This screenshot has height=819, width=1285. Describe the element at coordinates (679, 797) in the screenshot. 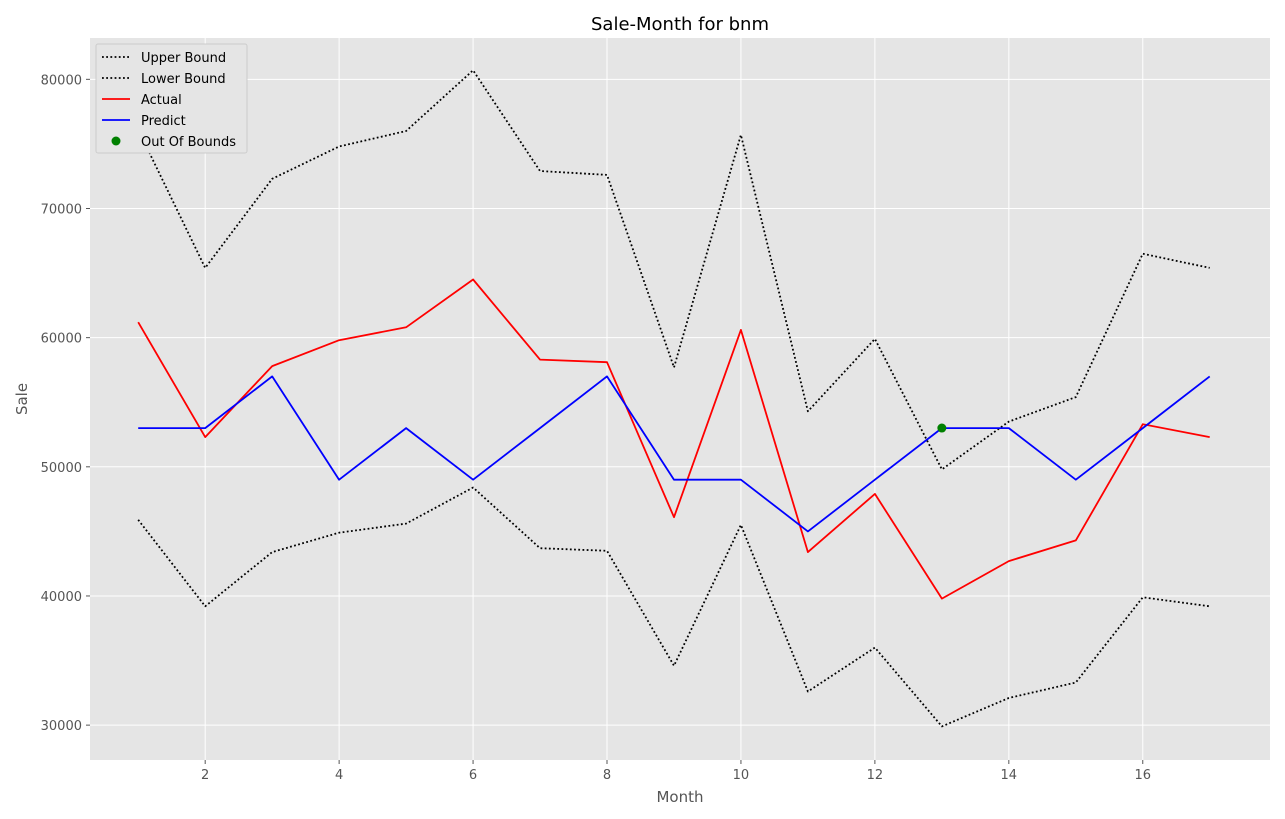

I see `x-axis-title: Month` at that location.